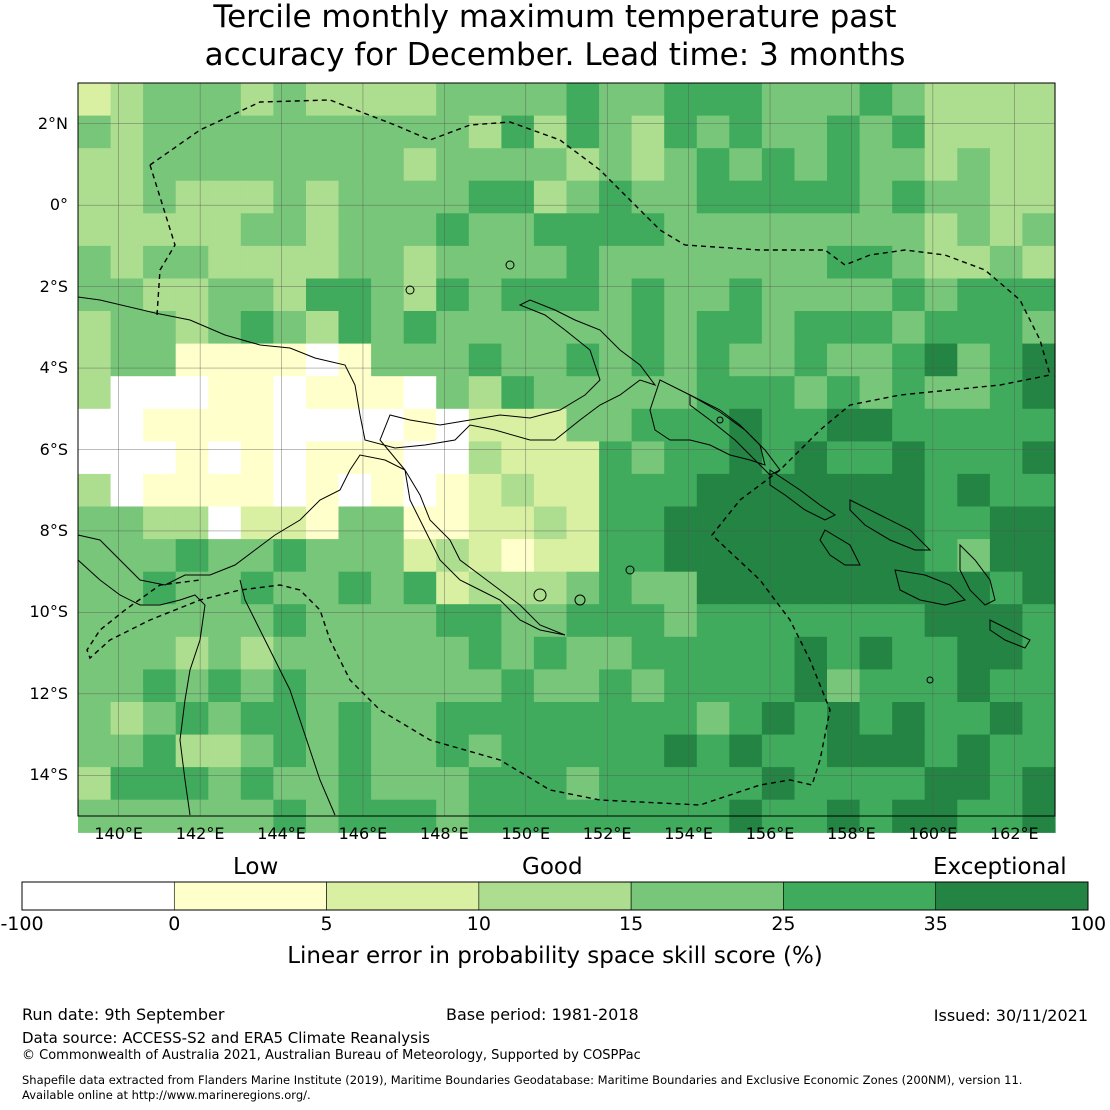 Image resolution: width=1110 pixels, height=1110 pixels. Describe the element at coordinates (52, 123) in the screenshot. I see `latitude-label: 2°N` at that location.